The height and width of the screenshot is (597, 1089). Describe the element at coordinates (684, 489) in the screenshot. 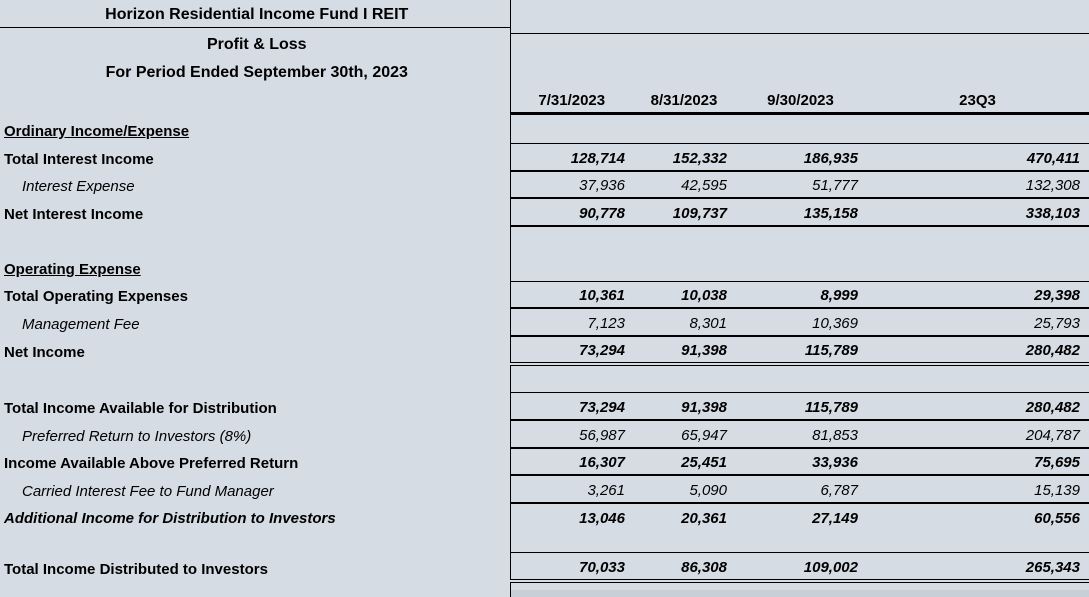

I see `cell-value: 5,090` at that location.